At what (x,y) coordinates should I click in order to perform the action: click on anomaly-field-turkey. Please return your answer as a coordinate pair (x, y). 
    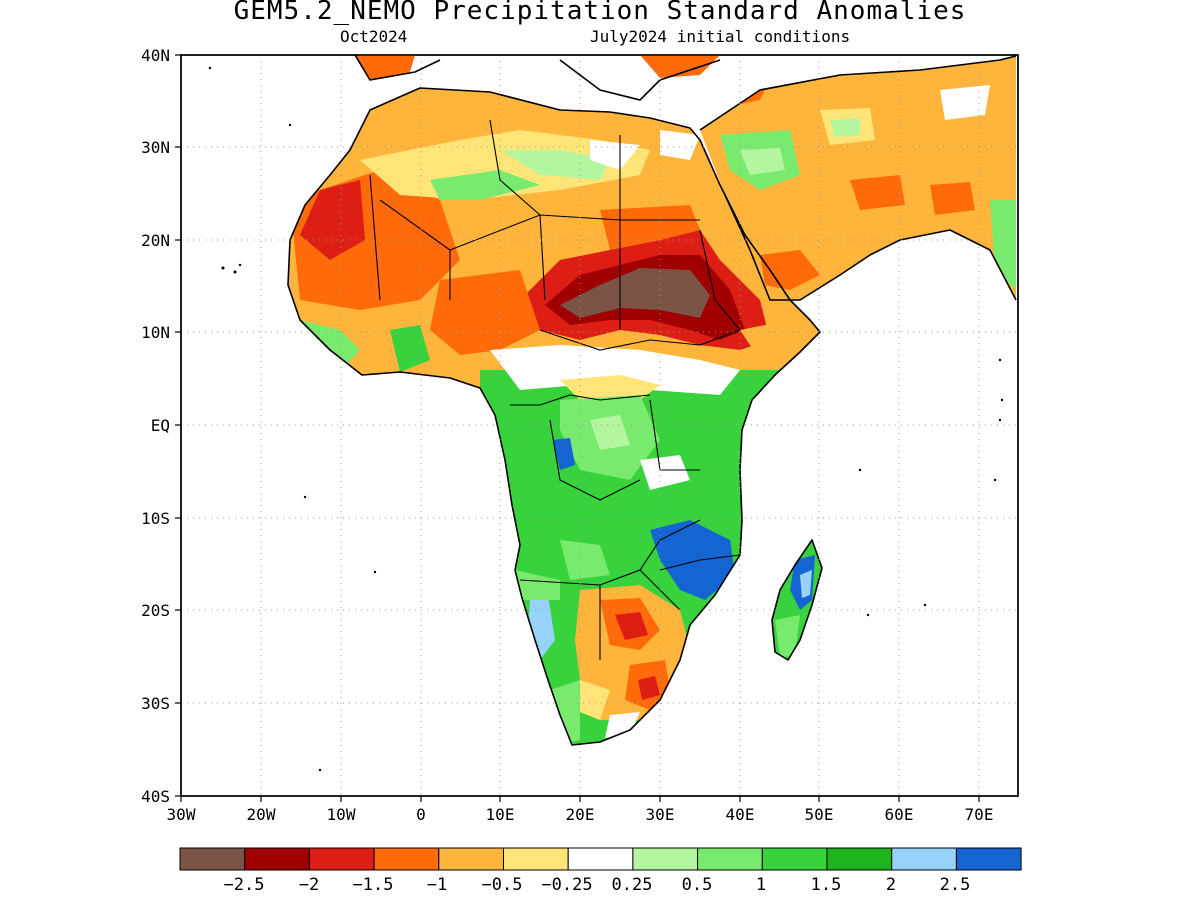
    Looking at the image, I should click on (680, 66).